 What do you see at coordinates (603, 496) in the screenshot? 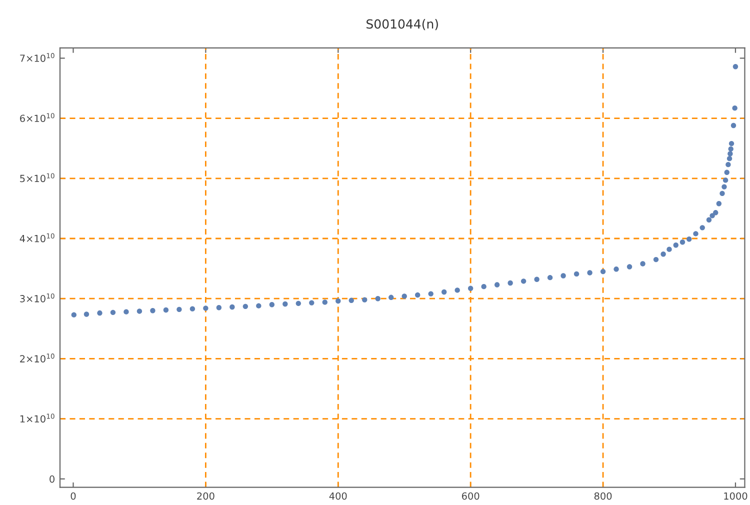
I see `x-tick-label: 800` at bounding box center [603, 496].